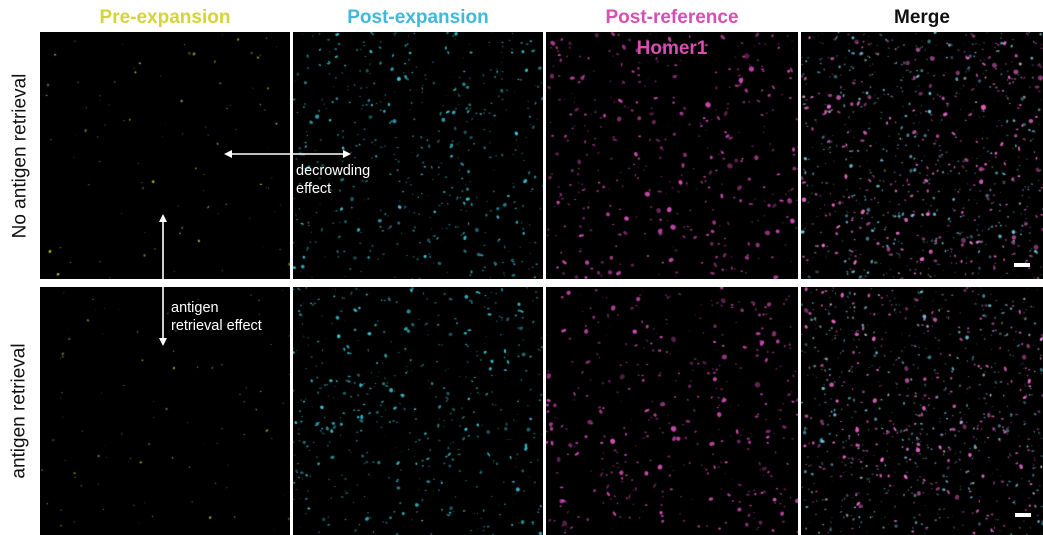 This screenshot has height=535, width=1043. I want to click on panel-row2-post-expansion, so click(418, 411).